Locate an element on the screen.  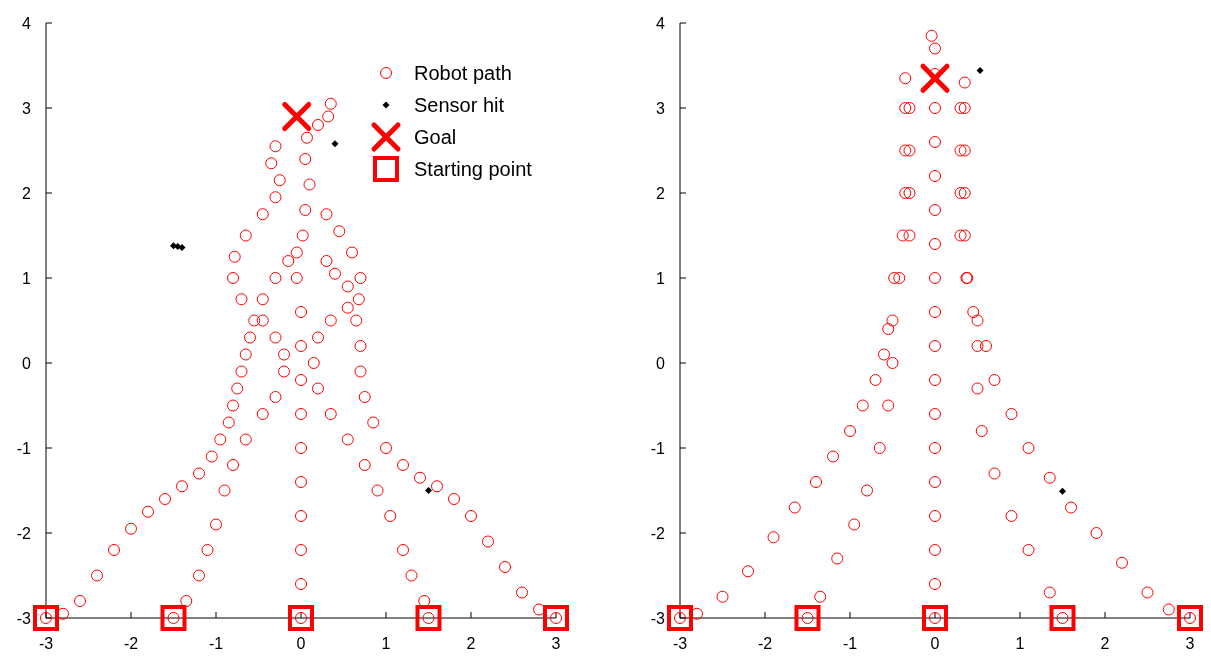
legend-label: Goal is located at coordinates (435, 137).